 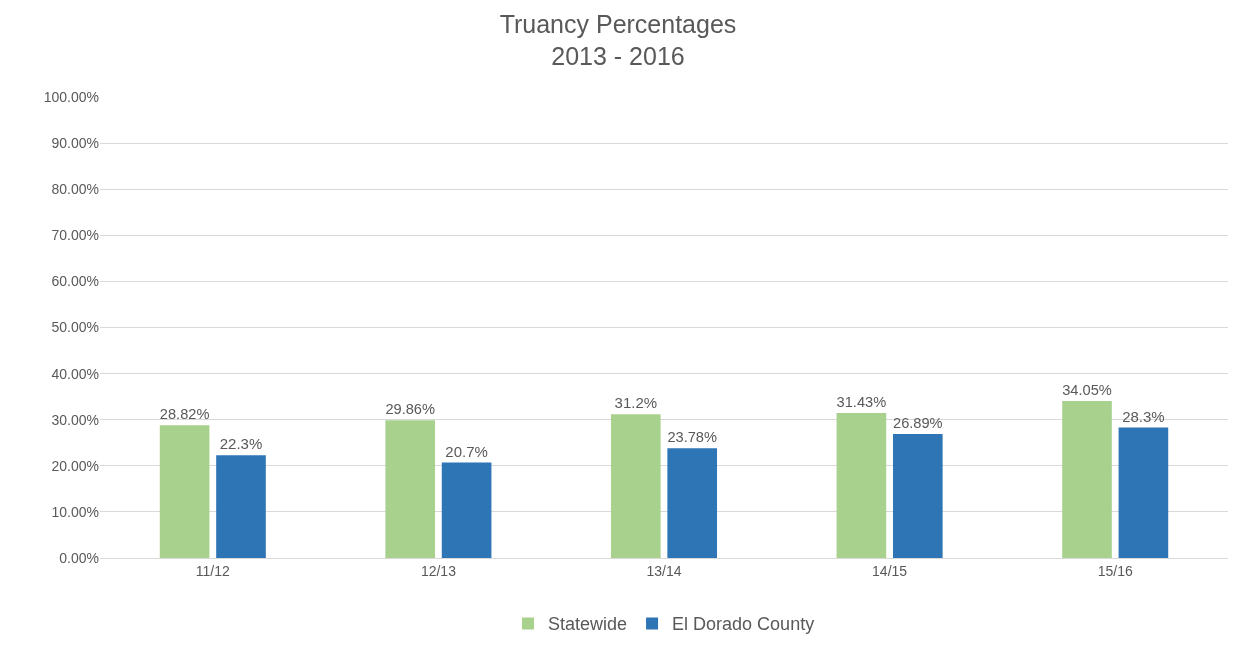 I want to click on y-tick-label: 0.00%, so click(x=79, y=557).